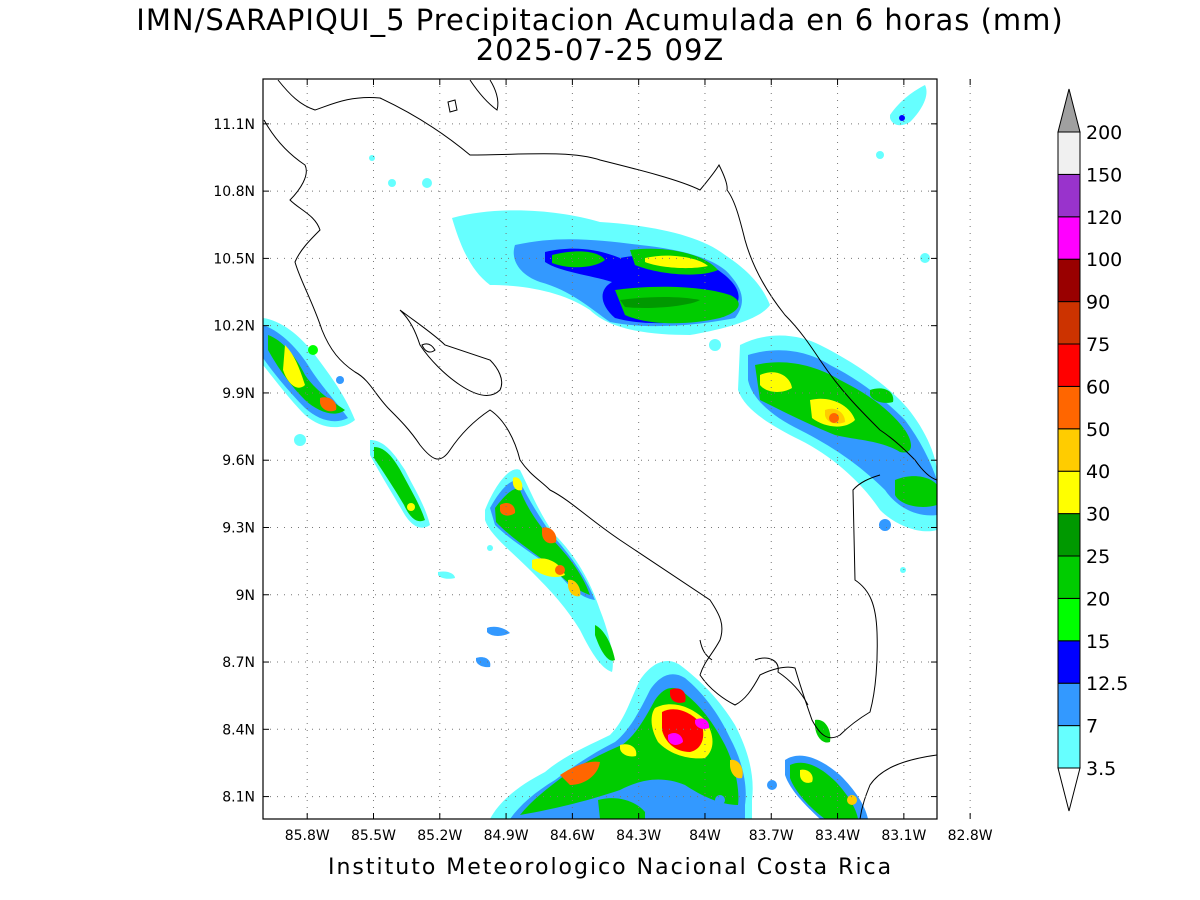  What do you see at coordinates (439, 836) in the screenshot?
I see `lon-tick-label: 85.2W` at bounding box center [439, 836].